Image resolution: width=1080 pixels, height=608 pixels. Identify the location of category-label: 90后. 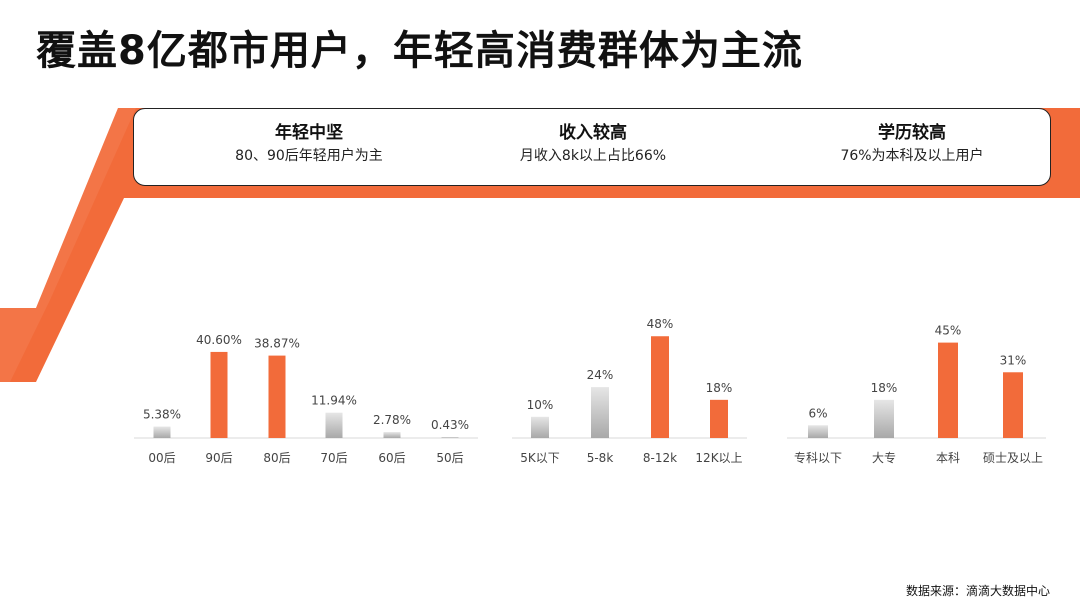
(218, 458).